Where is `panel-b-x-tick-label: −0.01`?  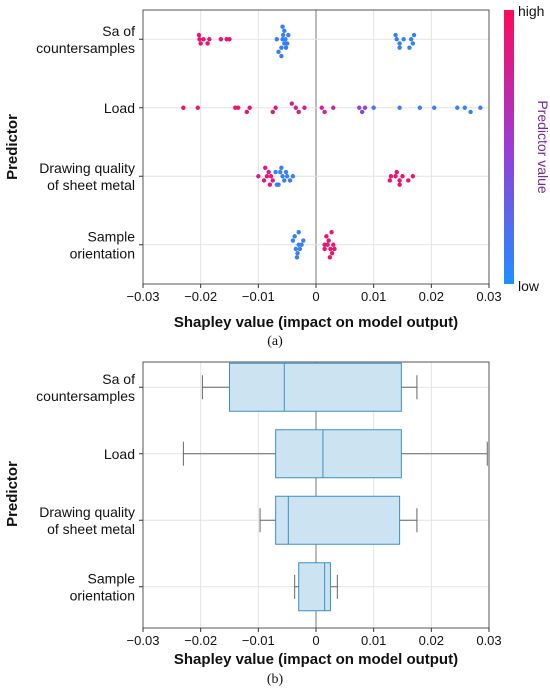
panel-b-x-tick-label: −0.01 is located at coordinates (258, 640).